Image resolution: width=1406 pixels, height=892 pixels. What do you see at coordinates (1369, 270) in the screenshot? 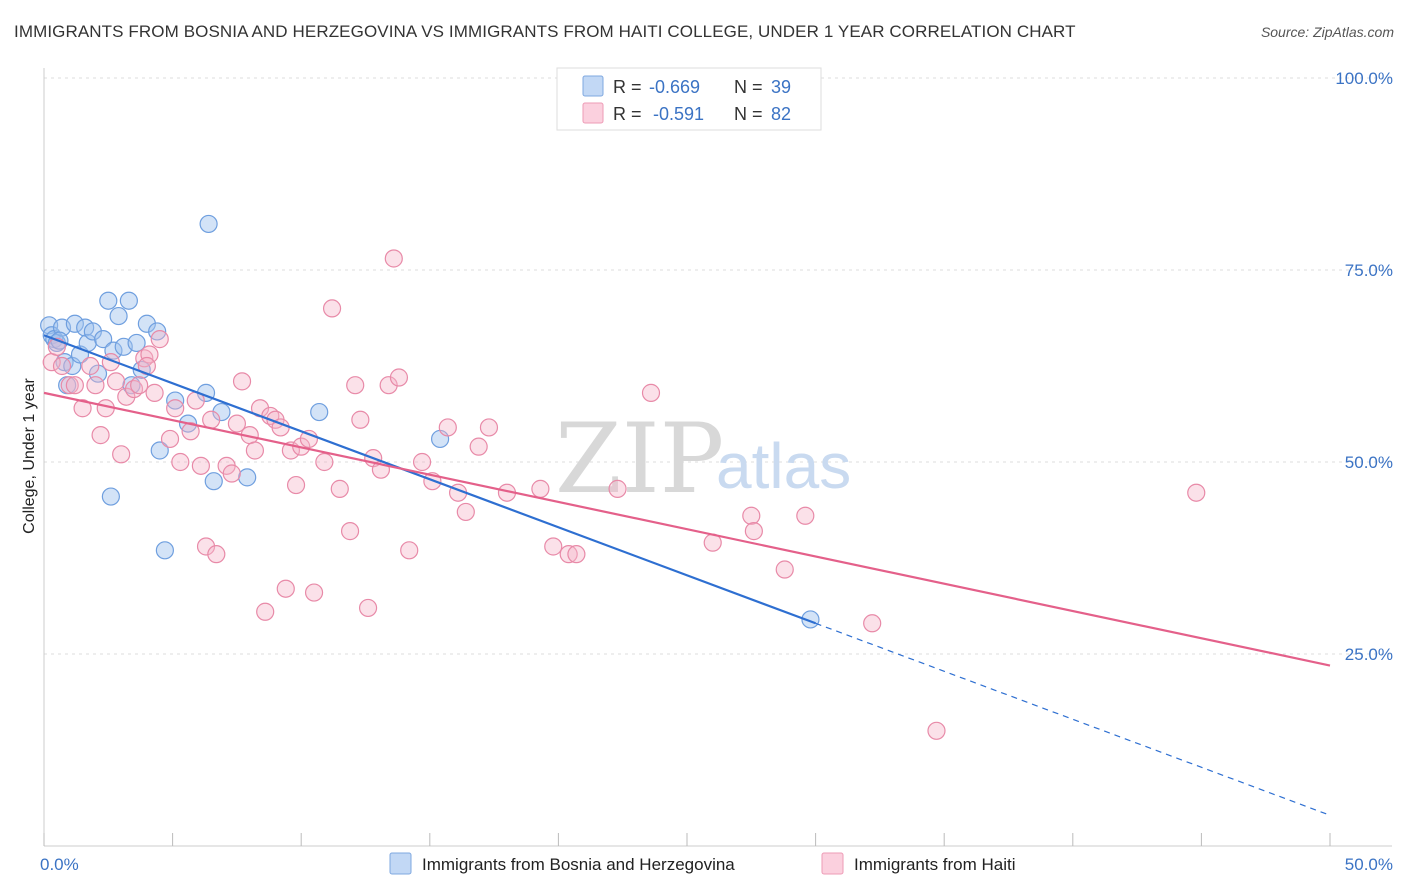
I see `y-tick-label-75: 75.0%` at bounding box center [1369, 270].